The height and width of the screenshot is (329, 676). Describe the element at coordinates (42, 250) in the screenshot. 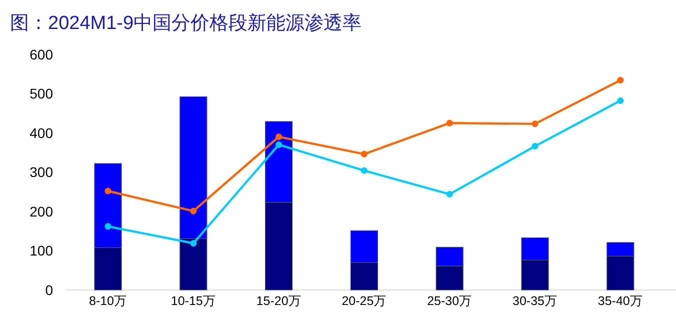

I see `y-tick-label: 100` at that location.